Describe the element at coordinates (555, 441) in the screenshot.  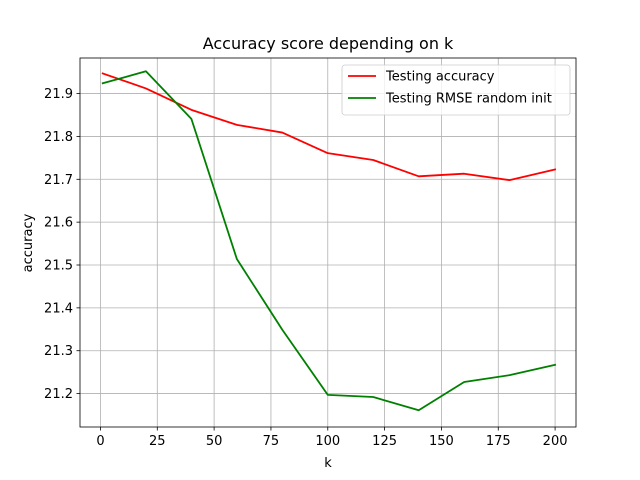
I see `x-tick-label: 200` at that location.